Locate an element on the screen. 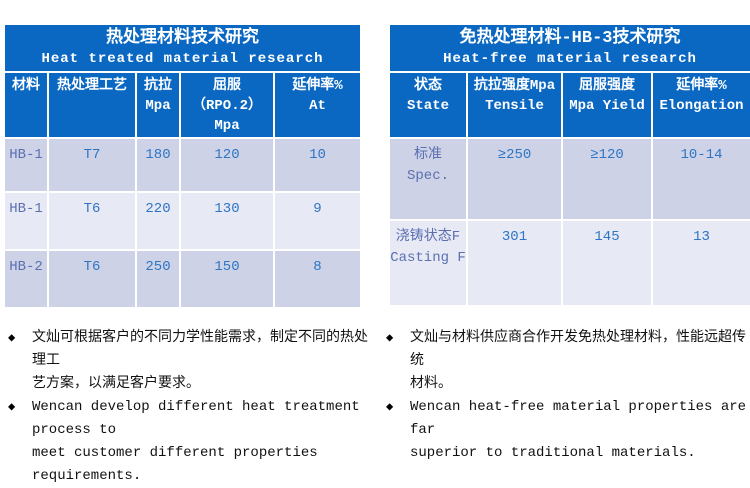  column-header-material: 材料 is located at coordinates (26, 105).